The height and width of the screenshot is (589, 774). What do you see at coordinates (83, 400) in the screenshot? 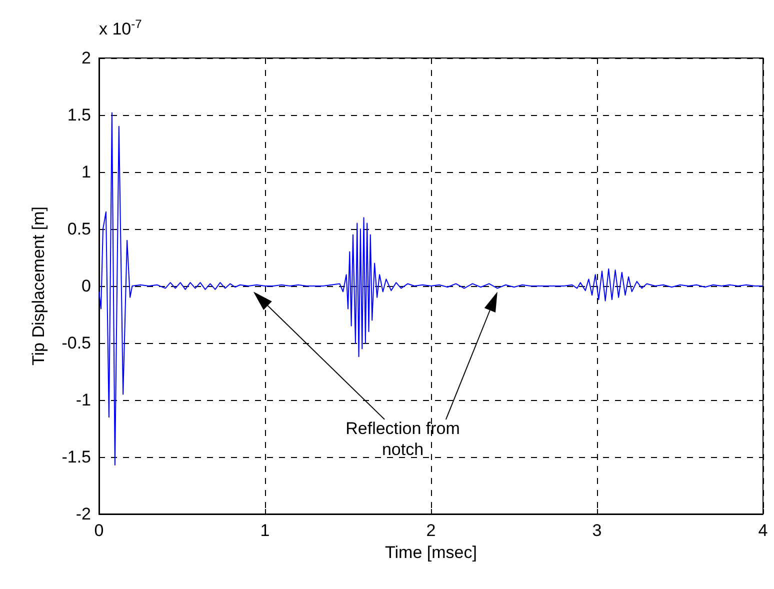
I see `y-tick-label: -1` at bounding box center [83, 400].